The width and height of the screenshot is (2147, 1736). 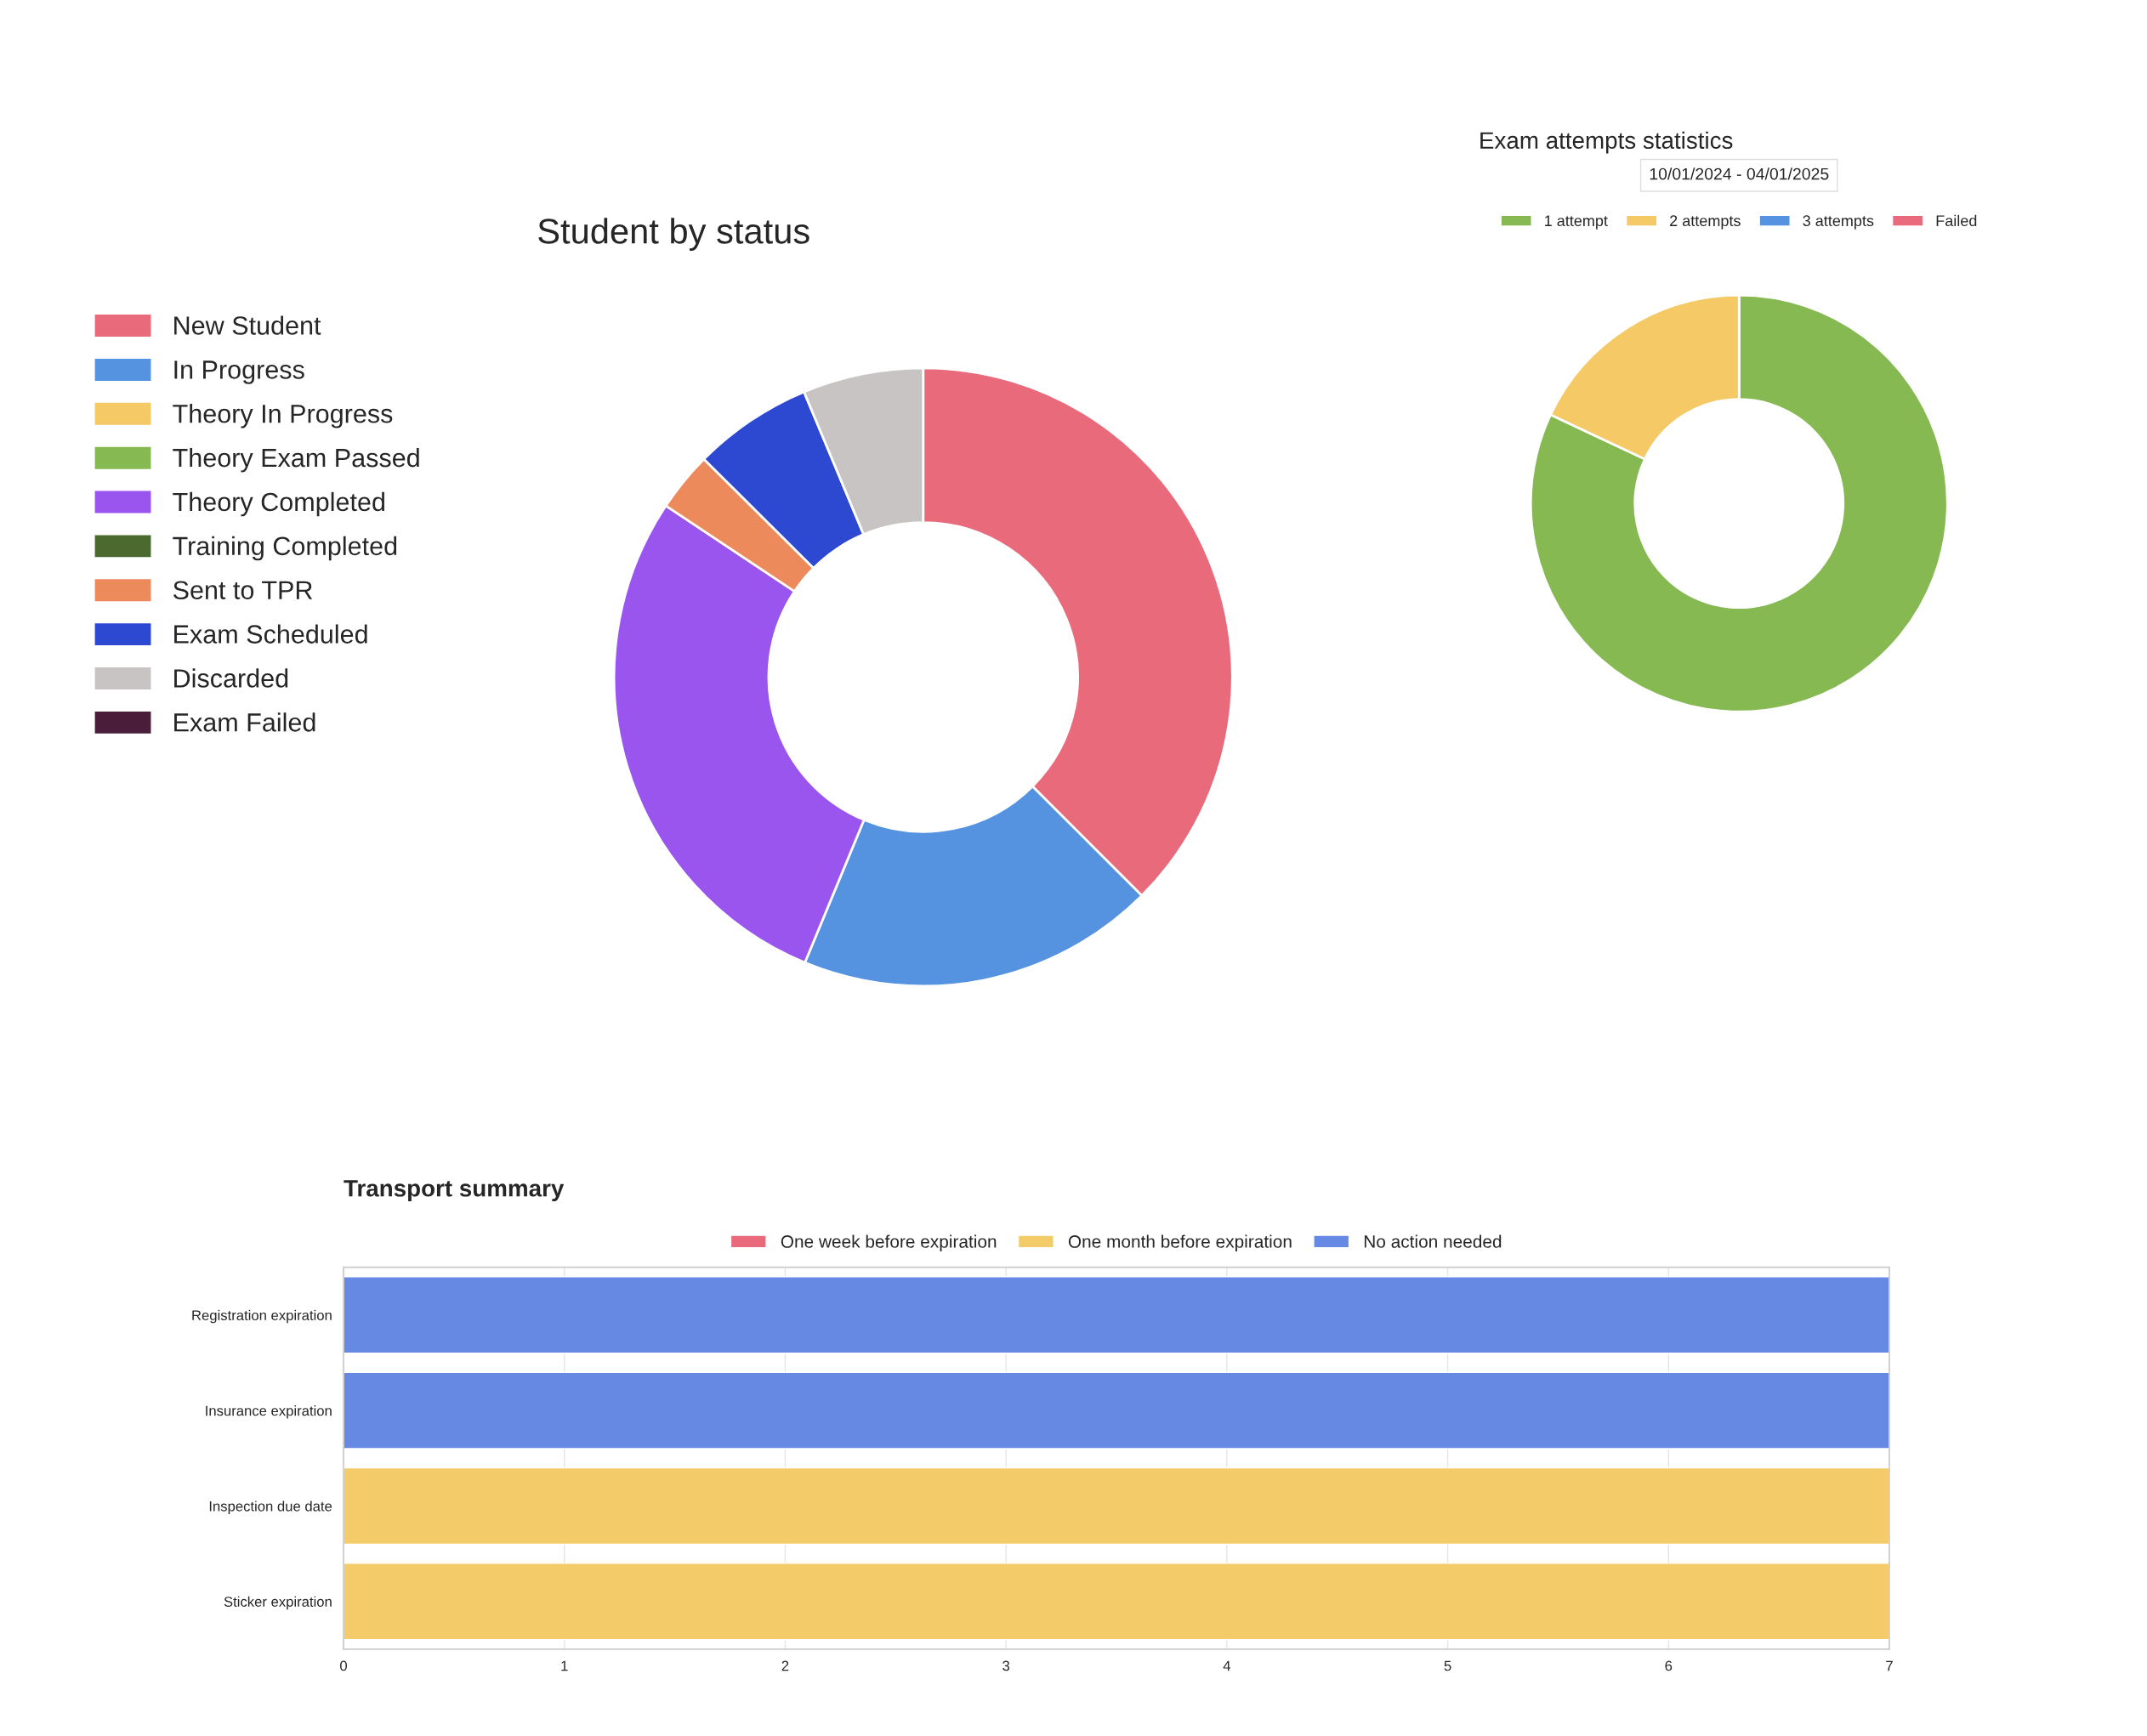 I want to click on legend-label: In Progress, so click(x=239, y=372).